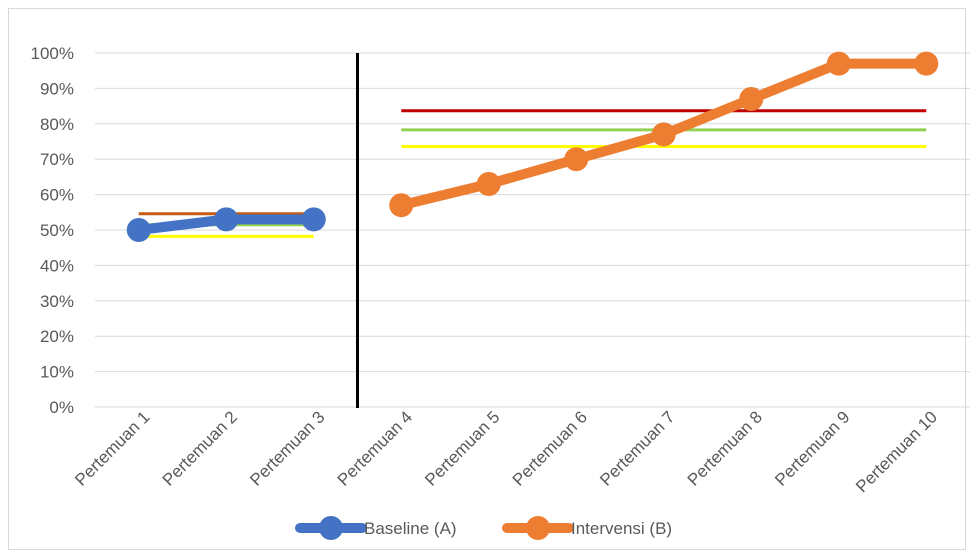 The height and width of the screenshot is (558, 976). Describe the element at coordinates (200, 448) in the screenshot. I see `x-tick-label: Pertemuan 2` at that location.